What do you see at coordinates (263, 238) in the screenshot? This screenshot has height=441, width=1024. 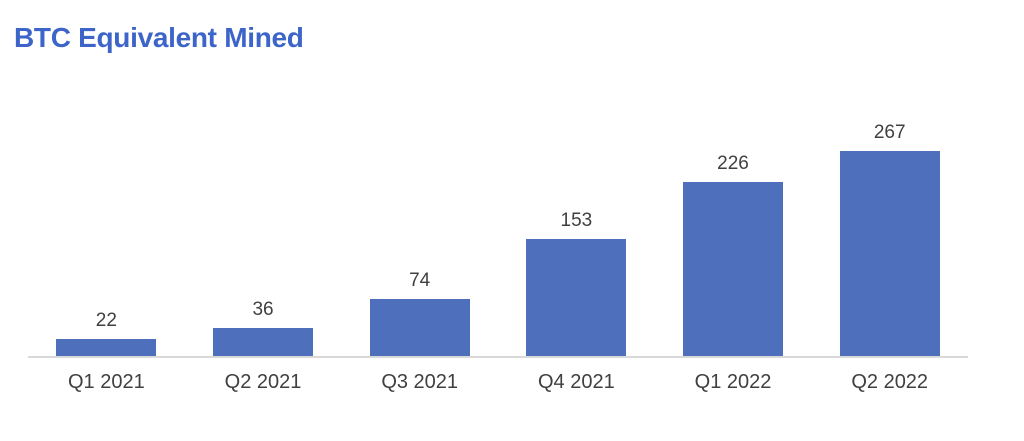 I see `bar-column: 36` at bounding box center [263, 238].